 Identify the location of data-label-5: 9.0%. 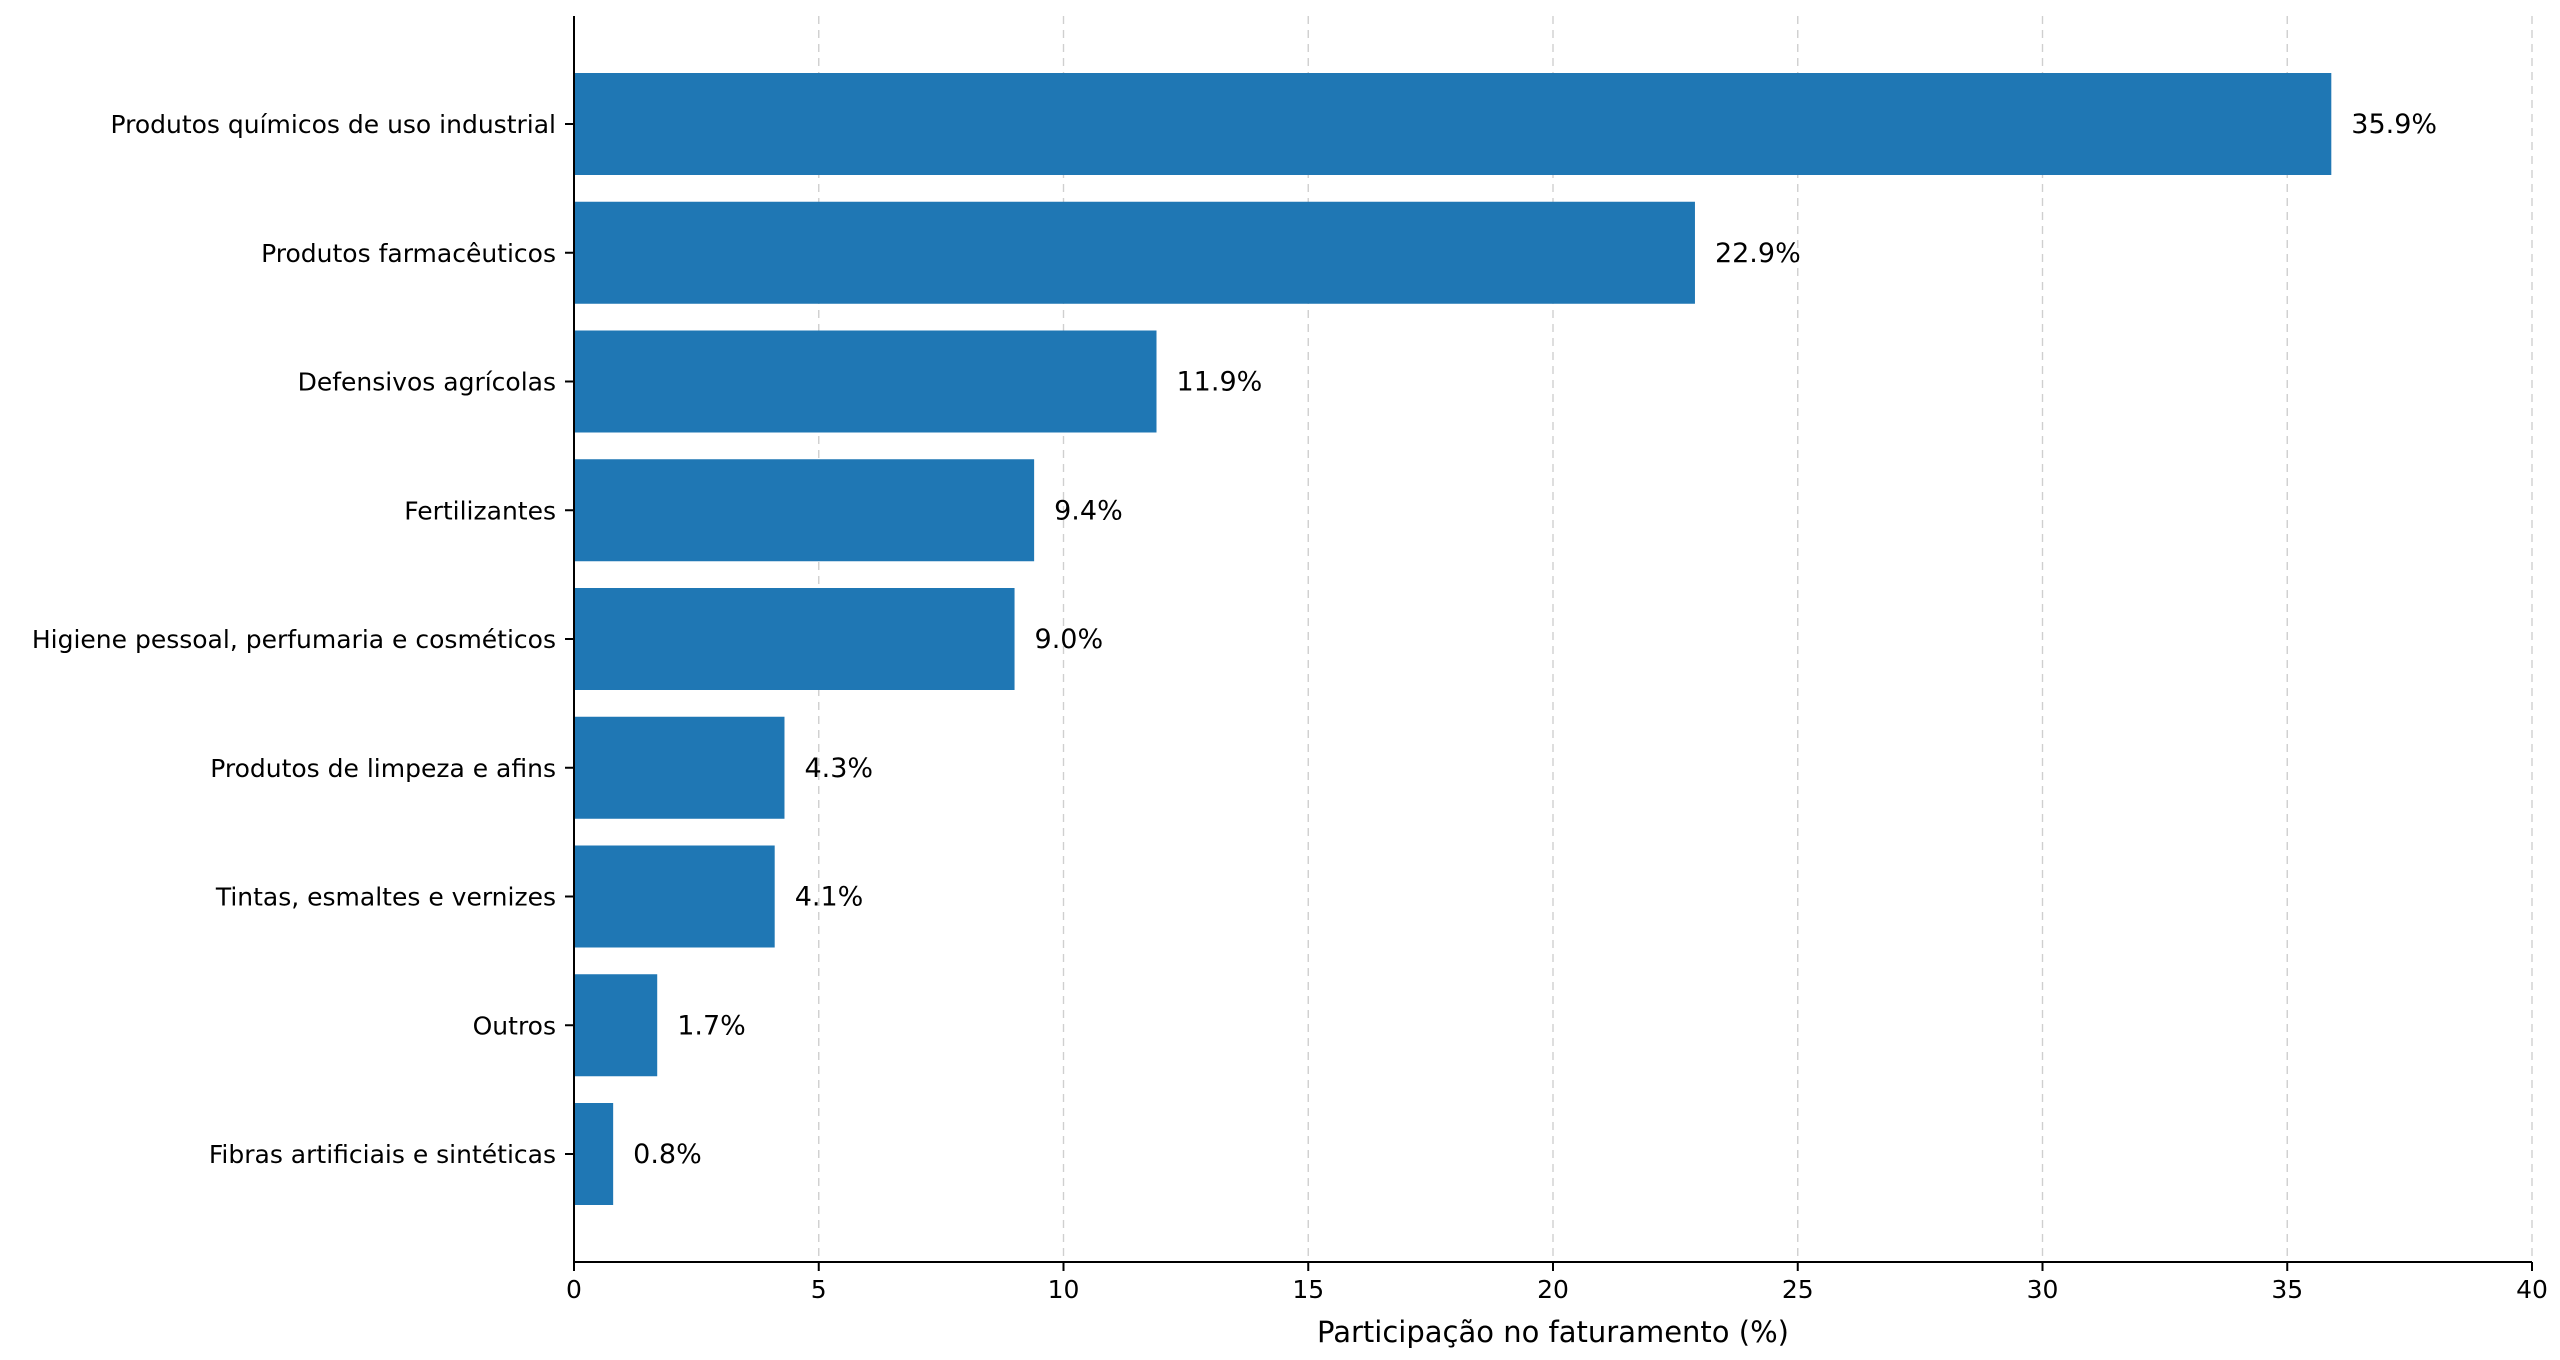
(1069, 639).